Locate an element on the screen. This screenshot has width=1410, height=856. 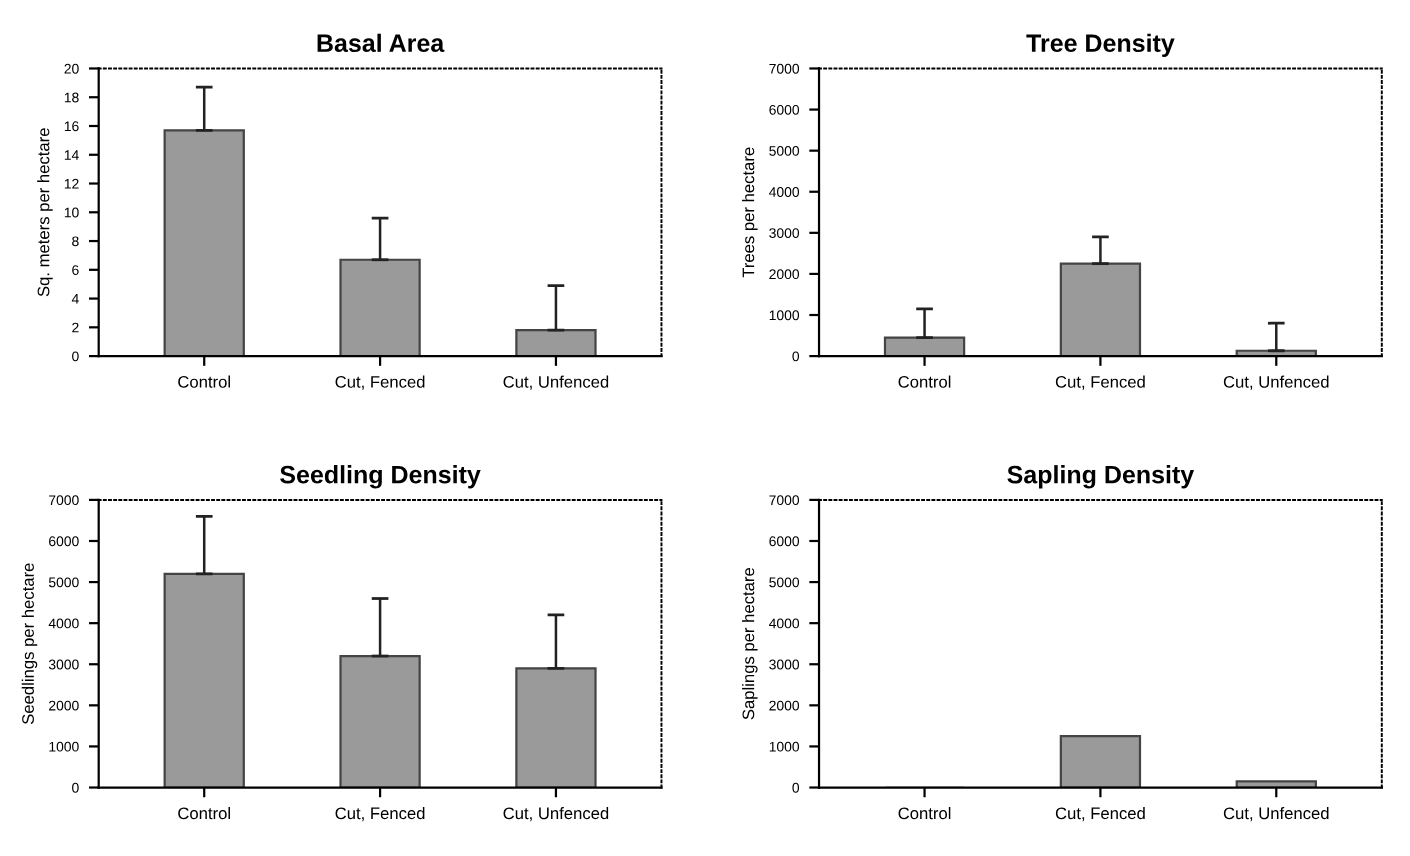
y-axis-title: Seedlings per hectare is located at coordinates (29, 644).